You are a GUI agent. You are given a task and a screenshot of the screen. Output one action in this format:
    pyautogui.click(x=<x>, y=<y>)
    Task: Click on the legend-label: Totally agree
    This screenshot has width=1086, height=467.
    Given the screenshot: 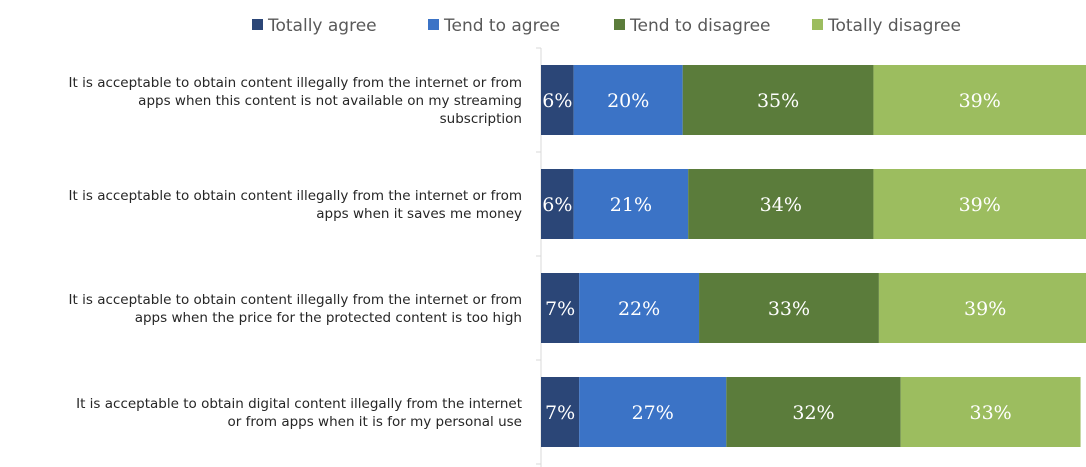 What is the action you would take?
    pyautogui.click(x=322, y=26)
    